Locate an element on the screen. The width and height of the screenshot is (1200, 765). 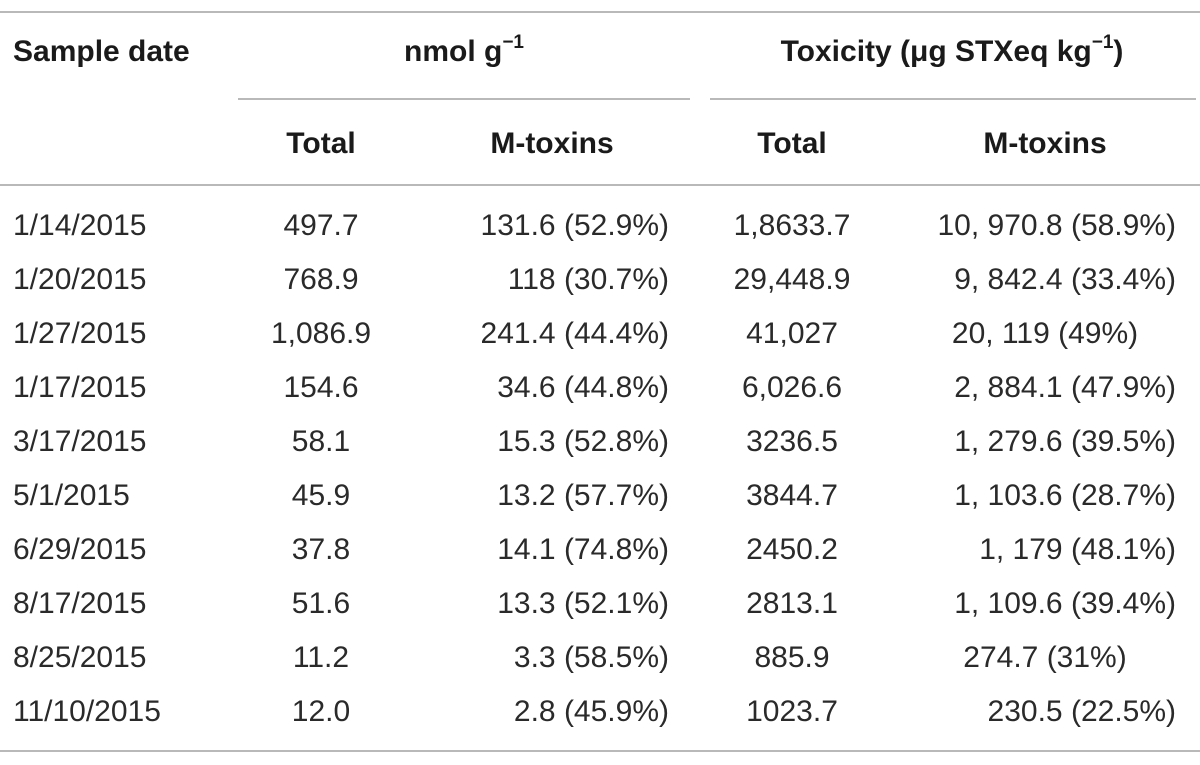
cell-nmol-mtoxins: 15.3 (52.8%) is located at coordinates (583, 441).